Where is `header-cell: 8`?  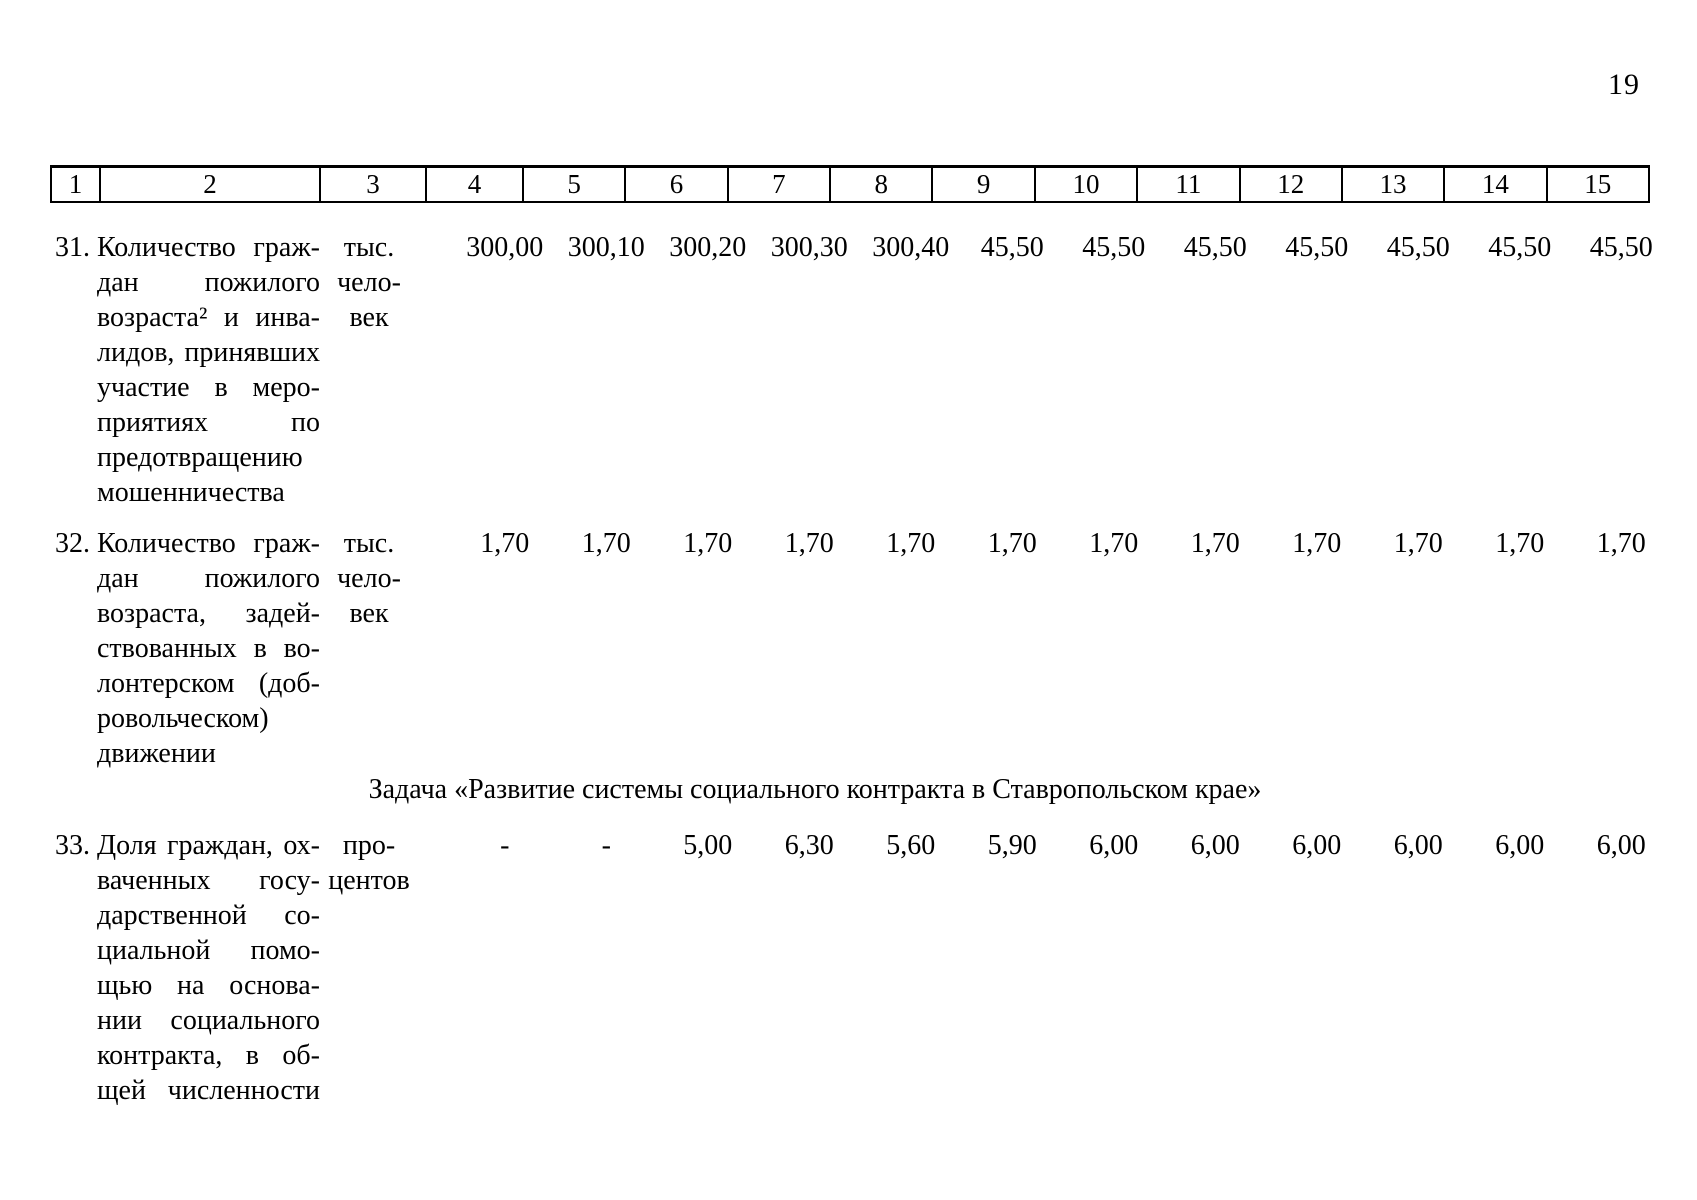
header-cell: 8 is located at coordinates (880, 184).